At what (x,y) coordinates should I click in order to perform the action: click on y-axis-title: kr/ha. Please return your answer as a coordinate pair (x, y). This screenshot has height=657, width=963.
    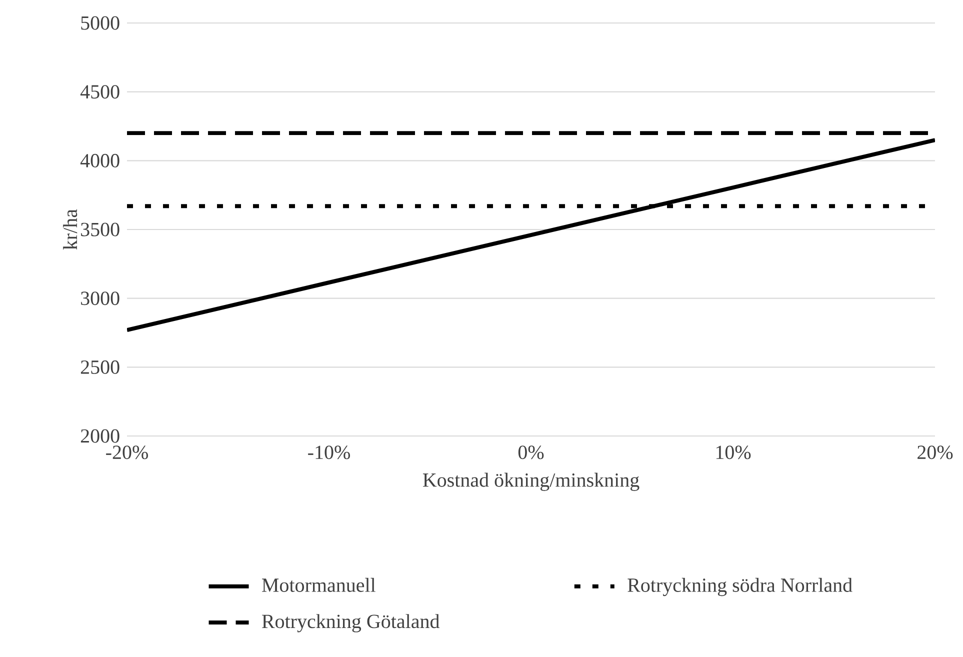
    Looking at the image, I should click on (70, 229).